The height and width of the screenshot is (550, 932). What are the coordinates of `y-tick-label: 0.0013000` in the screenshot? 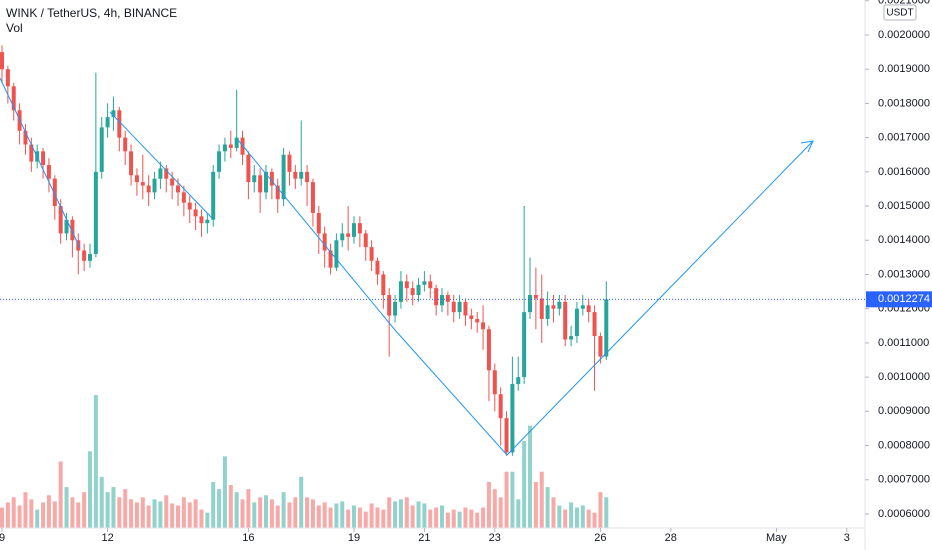 It's located at (904, 274).